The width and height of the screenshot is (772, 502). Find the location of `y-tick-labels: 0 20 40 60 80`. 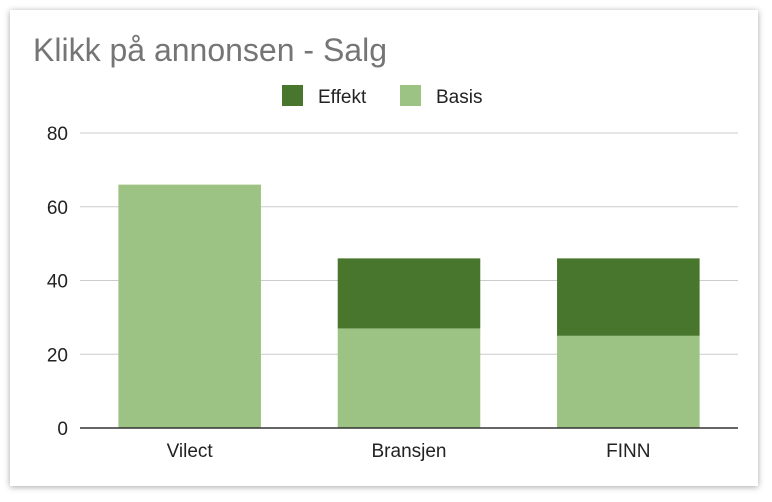

y-tick-labels: 0 20 40 60 80 is located at coordinates (57, 282).